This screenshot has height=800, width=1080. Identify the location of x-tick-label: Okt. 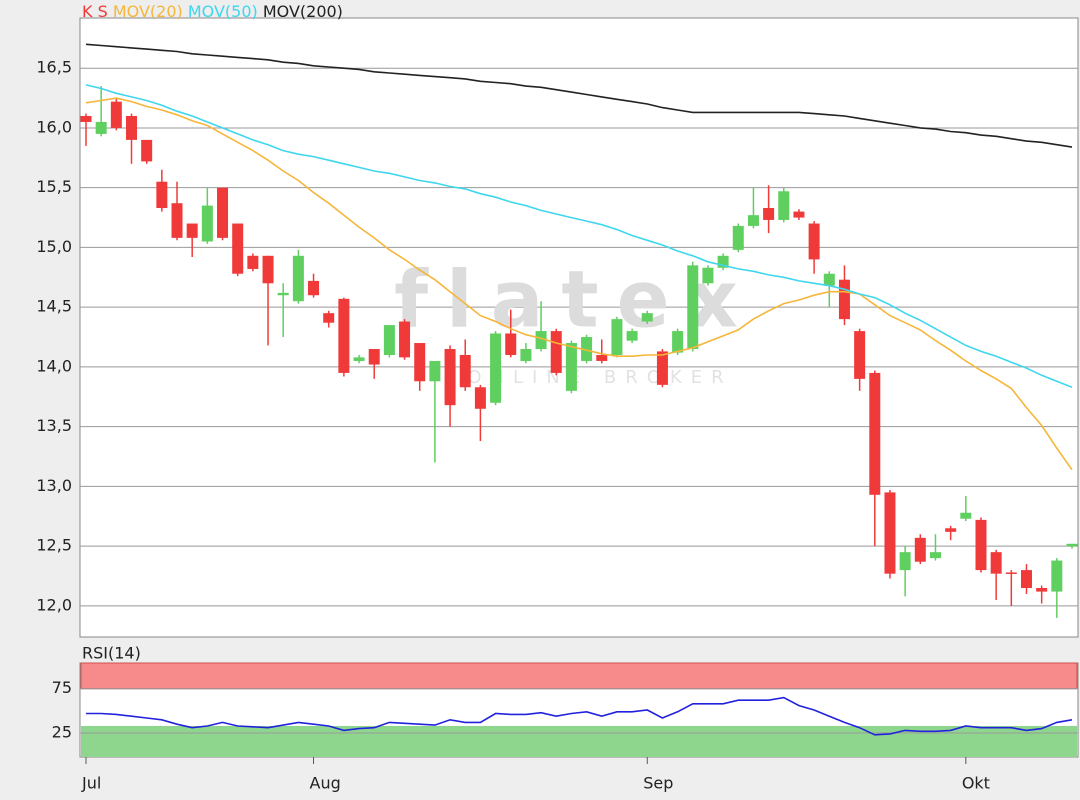
(976, 783).